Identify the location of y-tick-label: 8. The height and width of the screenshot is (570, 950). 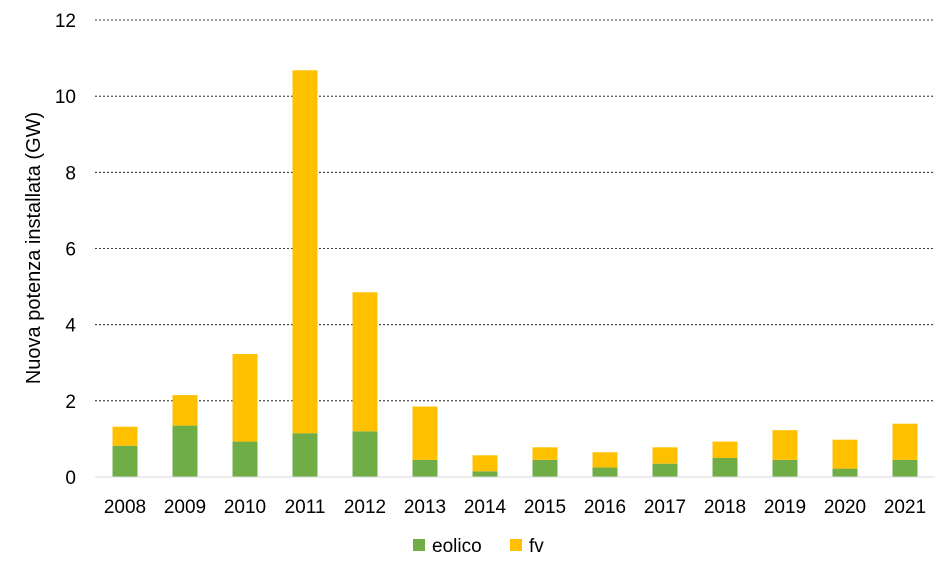
(70, 173).